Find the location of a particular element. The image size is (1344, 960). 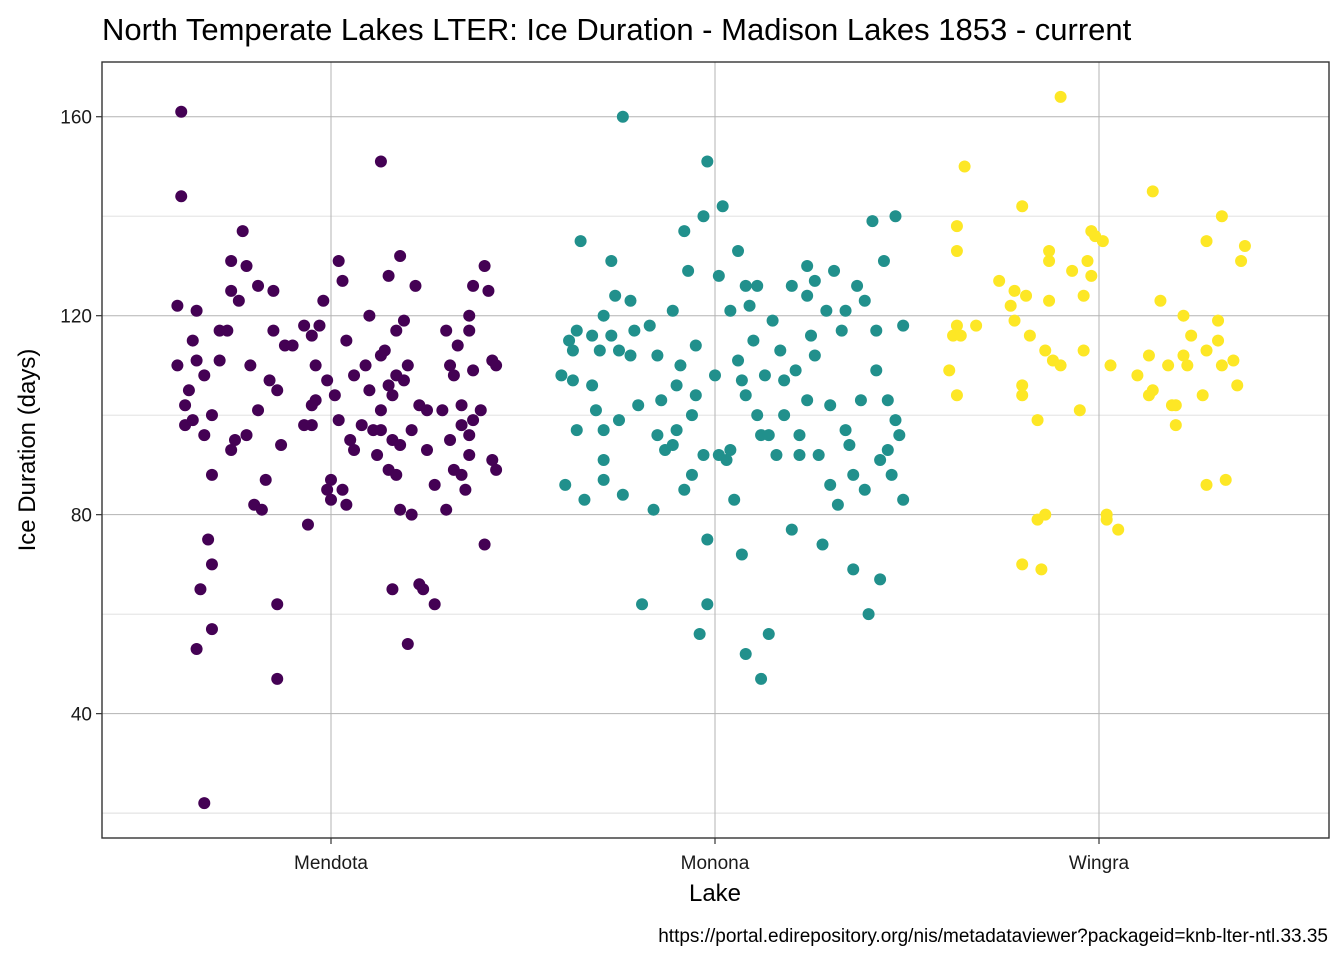

x-axis-label: Lake is located at coordinates (715, 893).